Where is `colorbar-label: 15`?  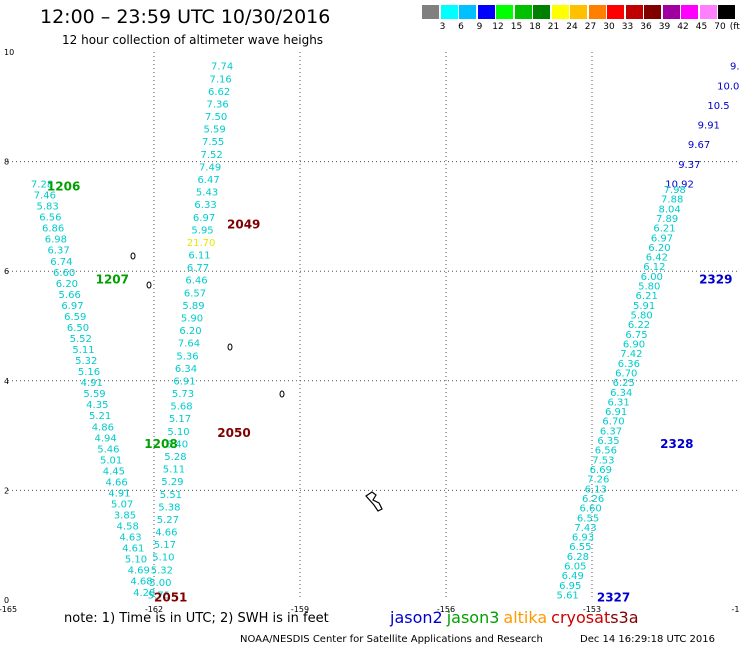
colorbar-label: 15 is located at coordinates (516, 27).